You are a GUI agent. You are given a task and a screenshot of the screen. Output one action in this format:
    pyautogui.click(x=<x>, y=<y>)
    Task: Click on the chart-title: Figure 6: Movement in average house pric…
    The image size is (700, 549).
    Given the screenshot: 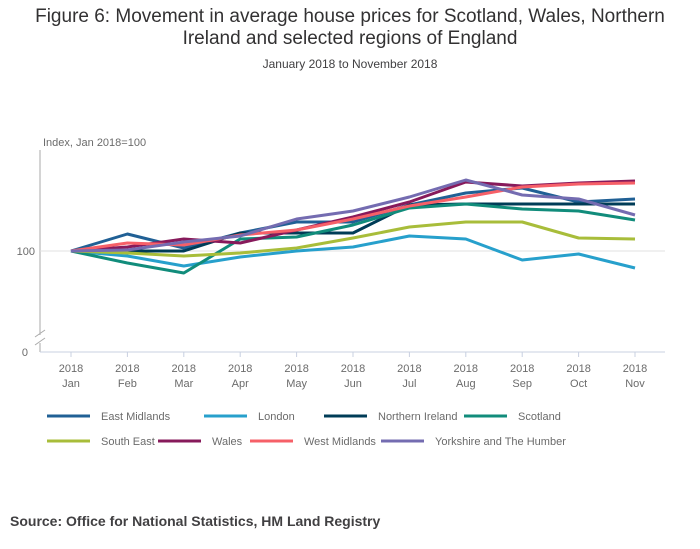 What is the action you would take?
    pyautogui.click(x=350, y=28)
    